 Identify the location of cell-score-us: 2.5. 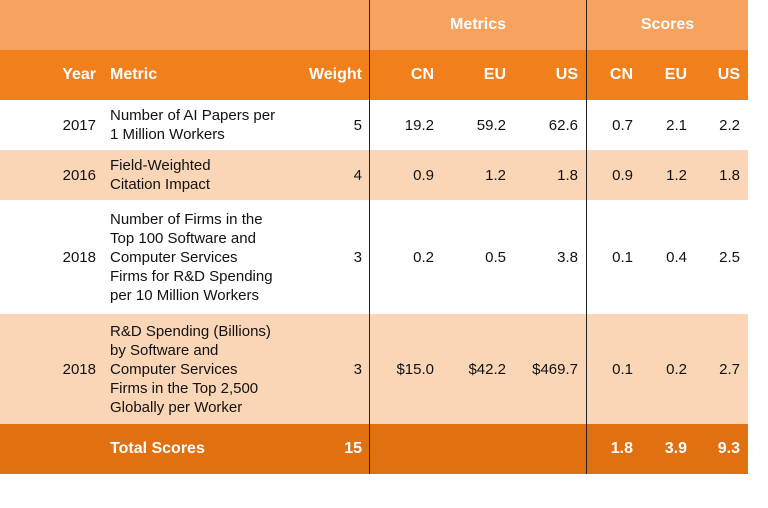
(729, 257).